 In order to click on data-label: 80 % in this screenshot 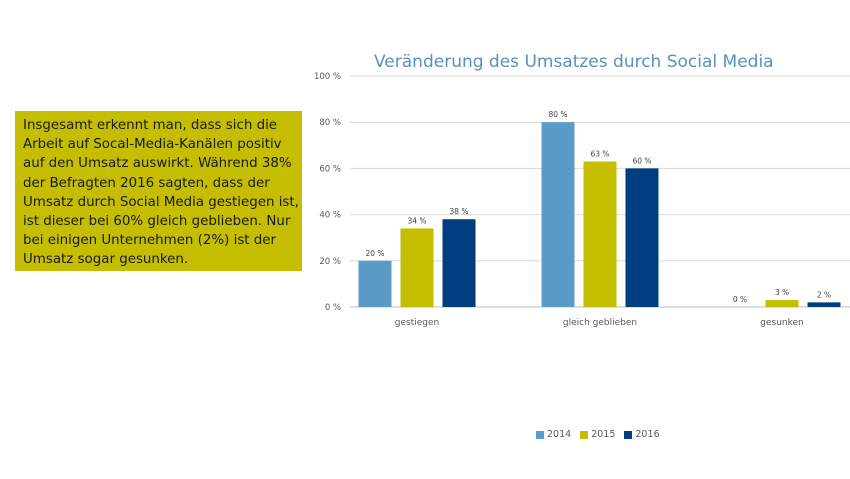, I will do `click(557, 114)`.